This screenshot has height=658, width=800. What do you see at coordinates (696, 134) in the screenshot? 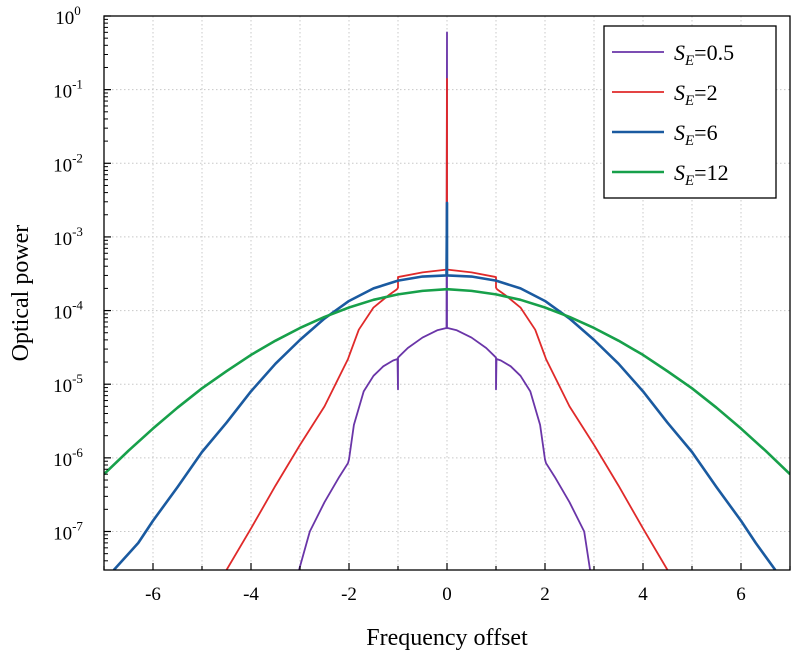
I see `legend-label-3: SE=6` at bounding box center [696, 134].